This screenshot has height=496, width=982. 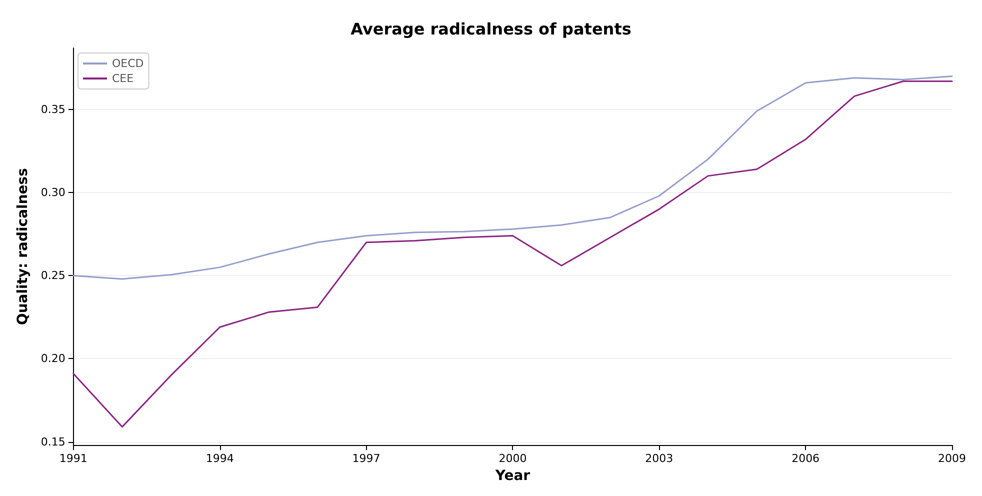 What do you see at coordinates (53, 193) in the screenshot?
I see `y-tick-label: 0.30` at bounding box center [53, 193].